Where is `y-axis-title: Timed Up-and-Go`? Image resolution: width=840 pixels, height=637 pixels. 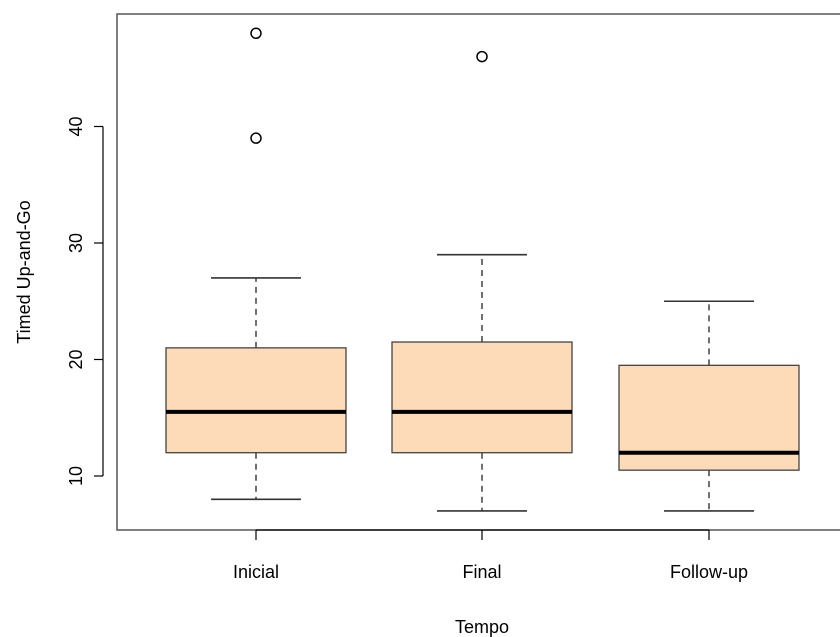
y-axis-title: Timed Up-and-Go is located at coordinates (24, 271).